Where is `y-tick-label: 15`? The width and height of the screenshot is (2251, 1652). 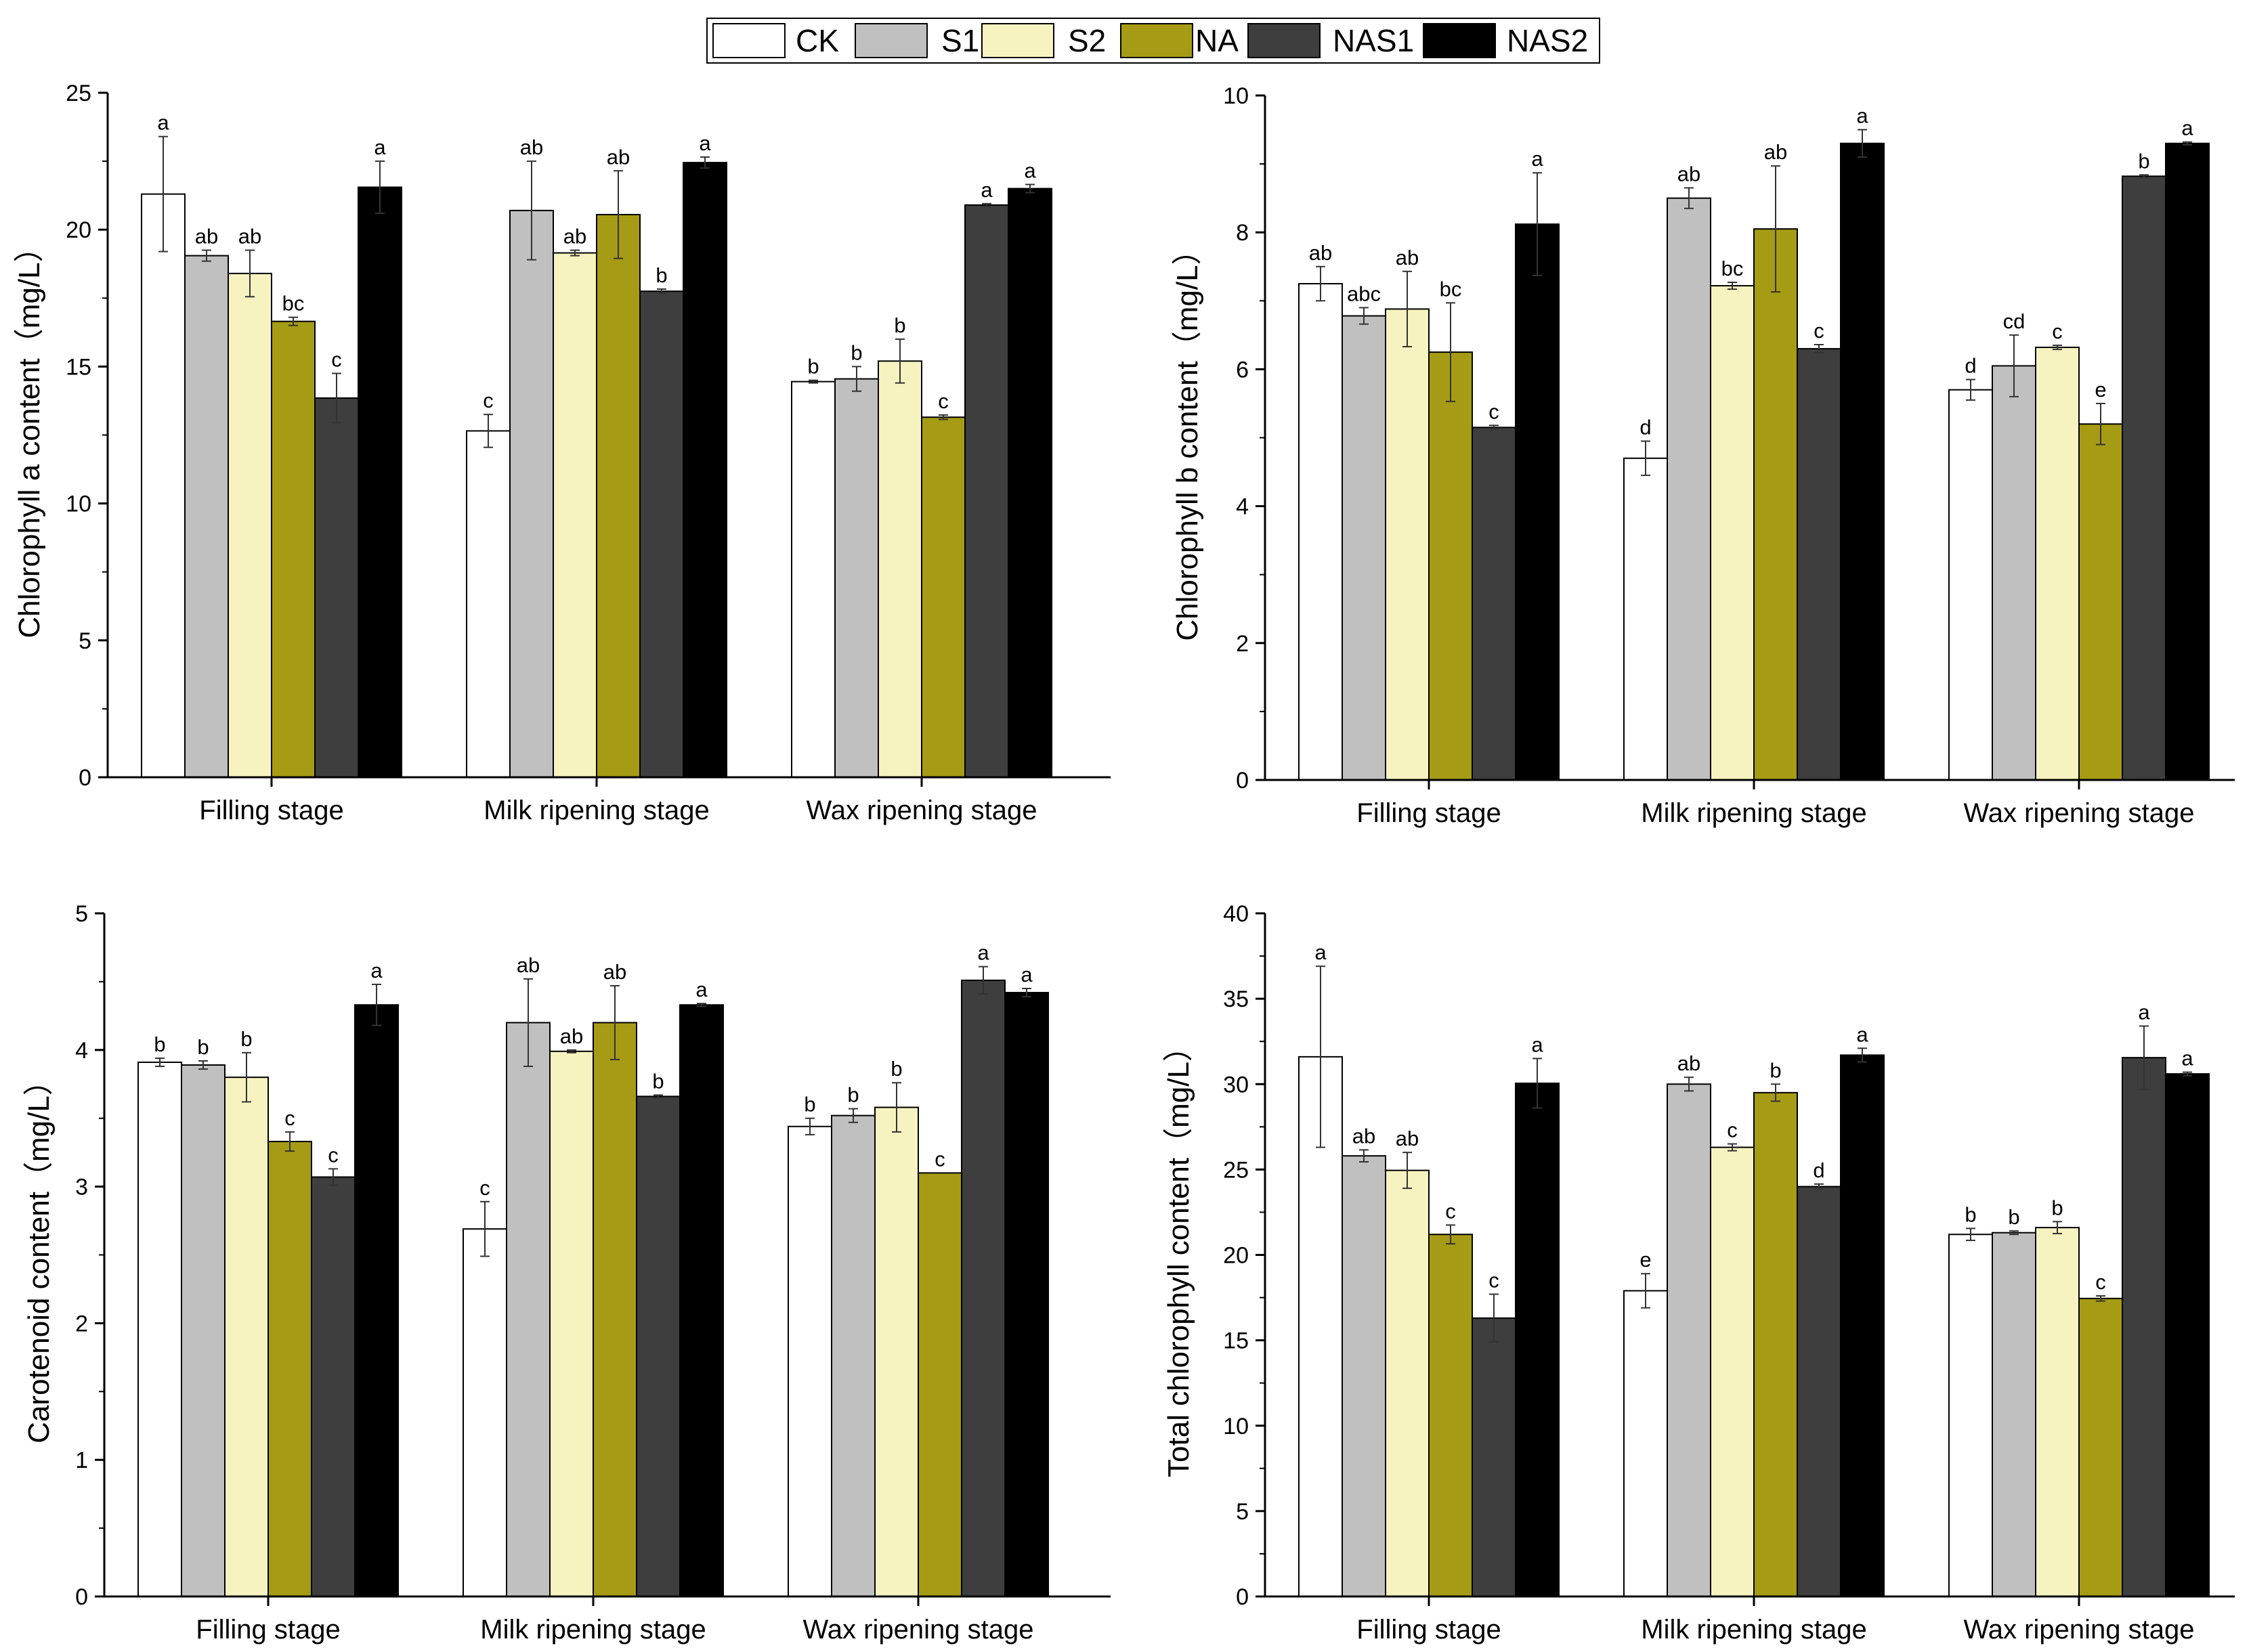
y-tick-label: 15 is located at coordinates (1236, 1341).